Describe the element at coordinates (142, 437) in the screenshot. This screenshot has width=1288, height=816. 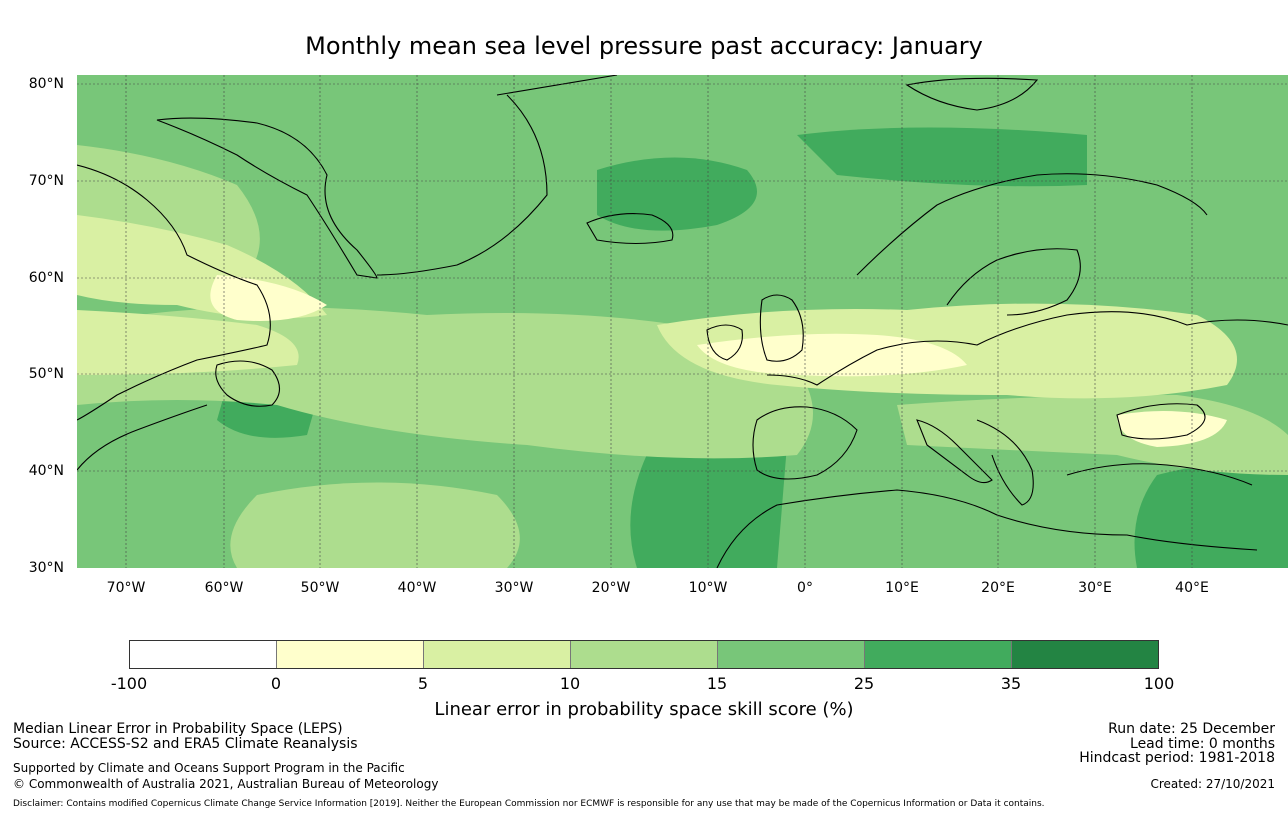
I see `coastline-us-east` at that location.